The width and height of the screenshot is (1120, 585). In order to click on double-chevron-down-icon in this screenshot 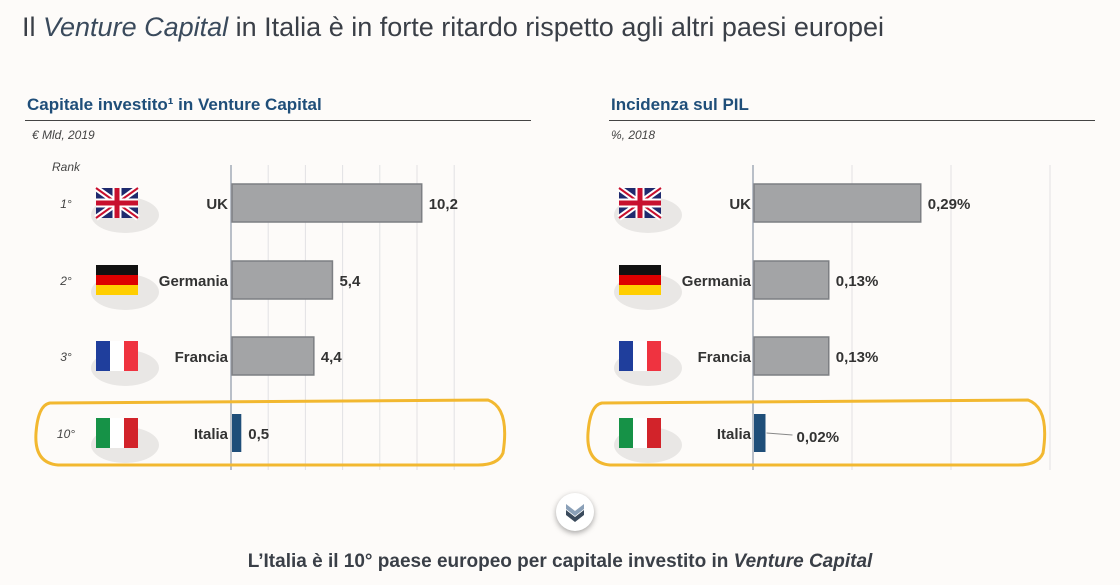, I will do `click(575, 513)`.